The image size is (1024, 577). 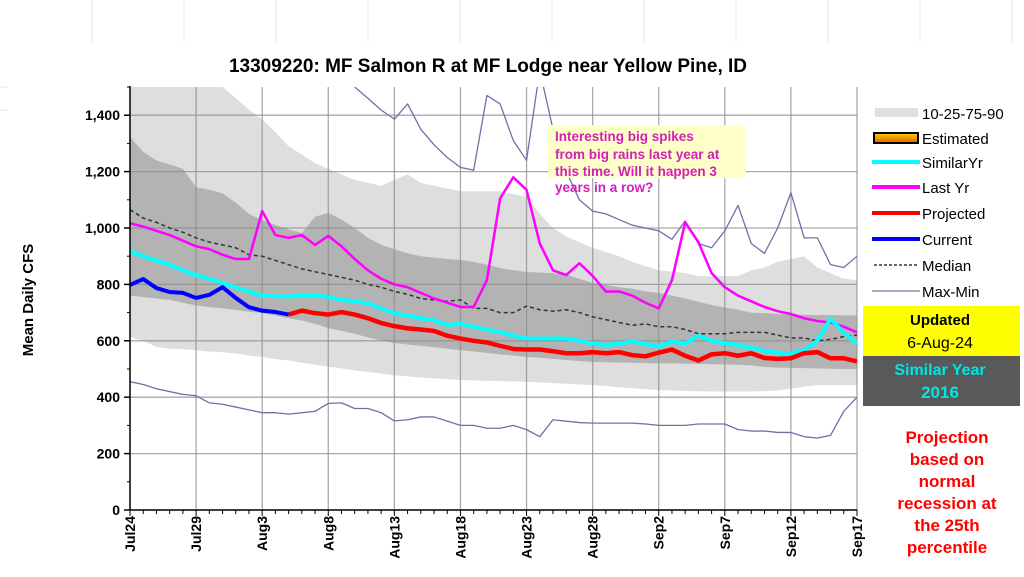 I want to click on x-tick-label: Aug3, so click(x=262, y=533).